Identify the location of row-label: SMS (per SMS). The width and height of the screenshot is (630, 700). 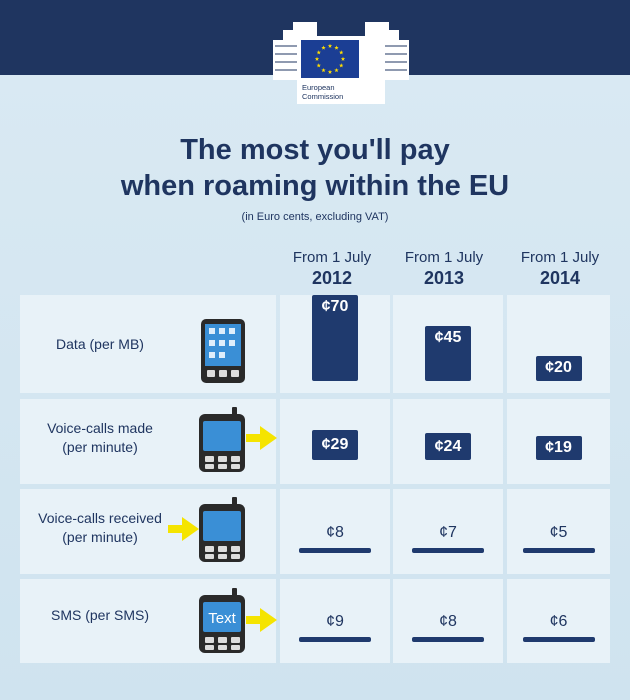
(100, 615).